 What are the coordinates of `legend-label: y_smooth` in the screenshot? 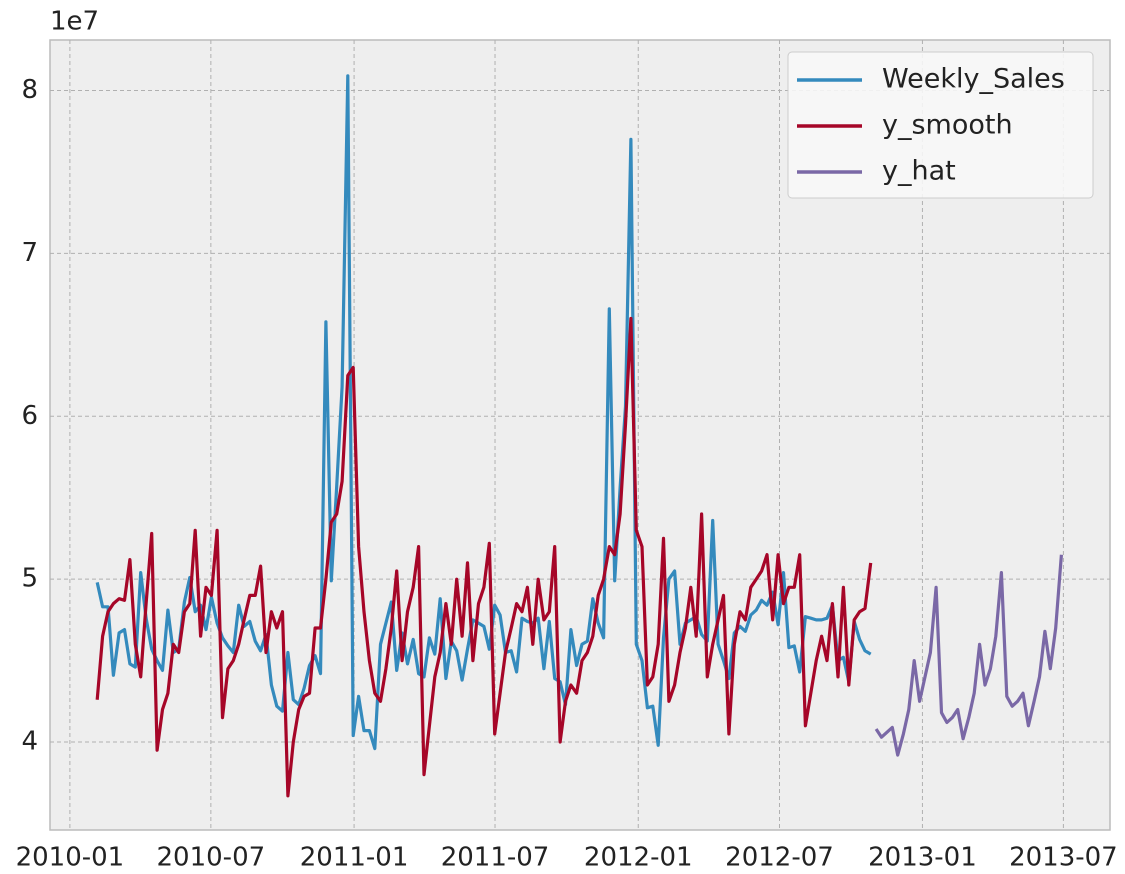 It's located at (947, 125).